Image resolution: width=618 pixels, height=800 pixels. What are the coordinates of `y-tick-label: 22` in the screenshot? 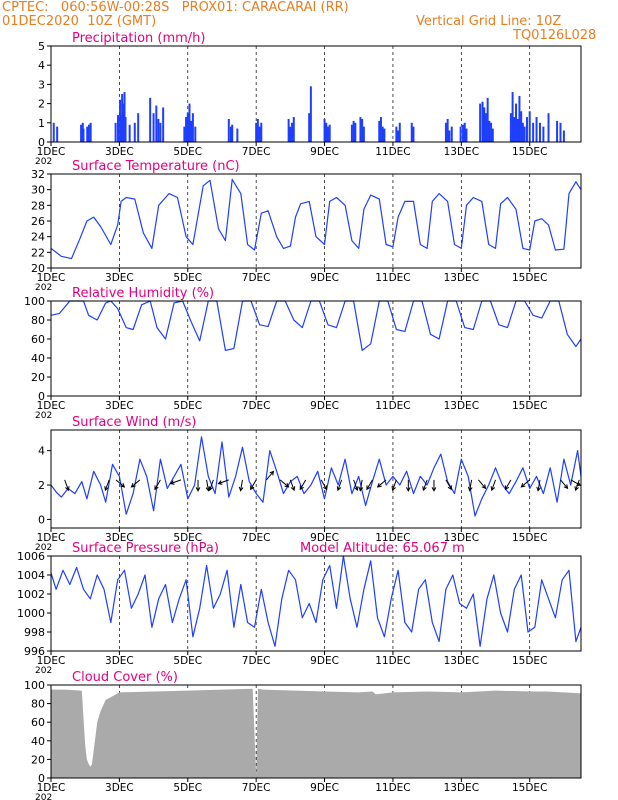 It's located at (38, 252).